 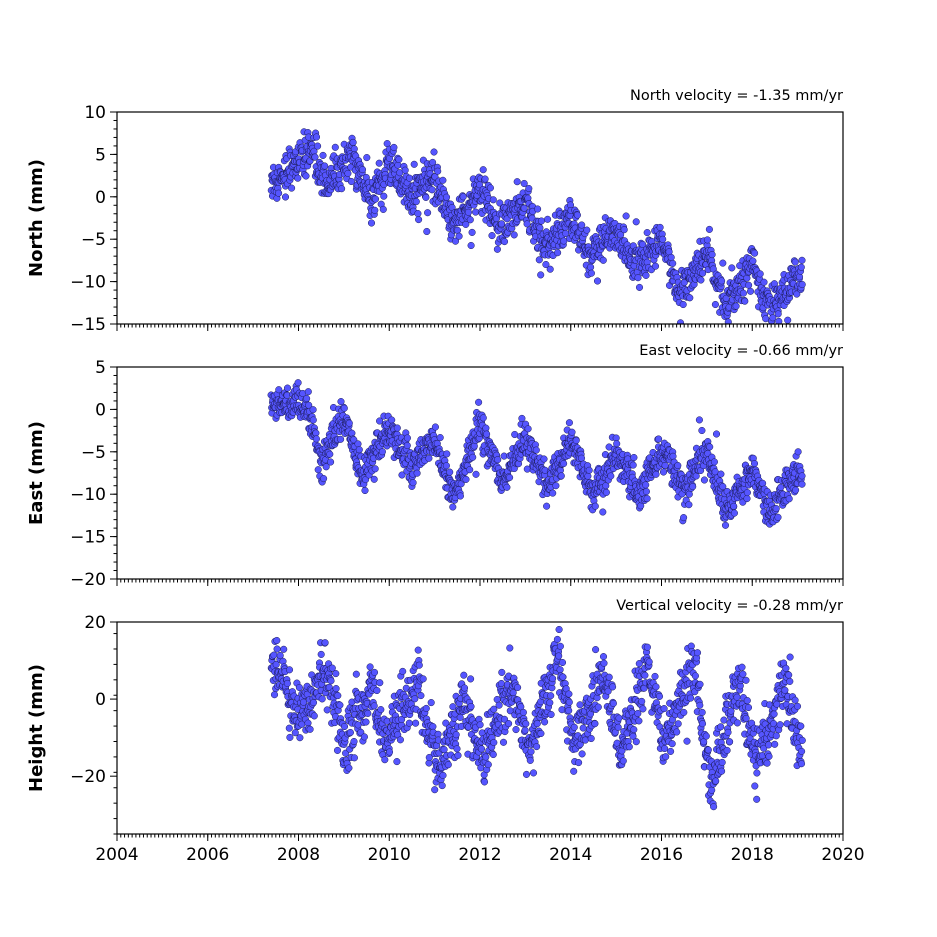 What do you see at coordinates (298, 855) in the screenshot?
I see `x-tick-label: 2008` at bounding box center [298, 855].